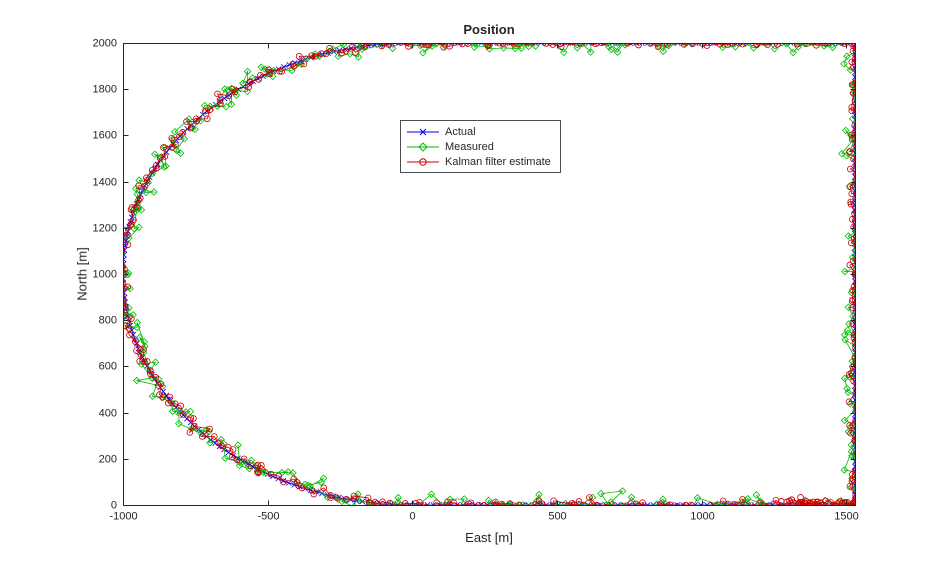  Describe the element at coordinates (423, 161) in the screenshot. I see `circle-marker-sample-icon` at that location.